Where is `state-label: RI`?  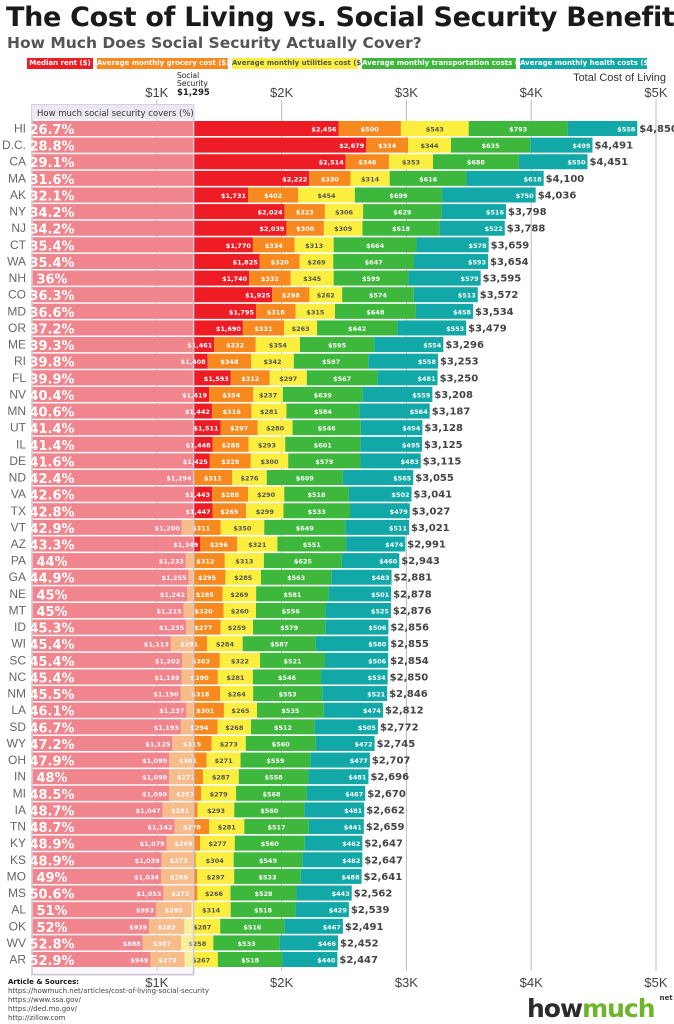 state-label: RI is located at coordinates (20, 361).